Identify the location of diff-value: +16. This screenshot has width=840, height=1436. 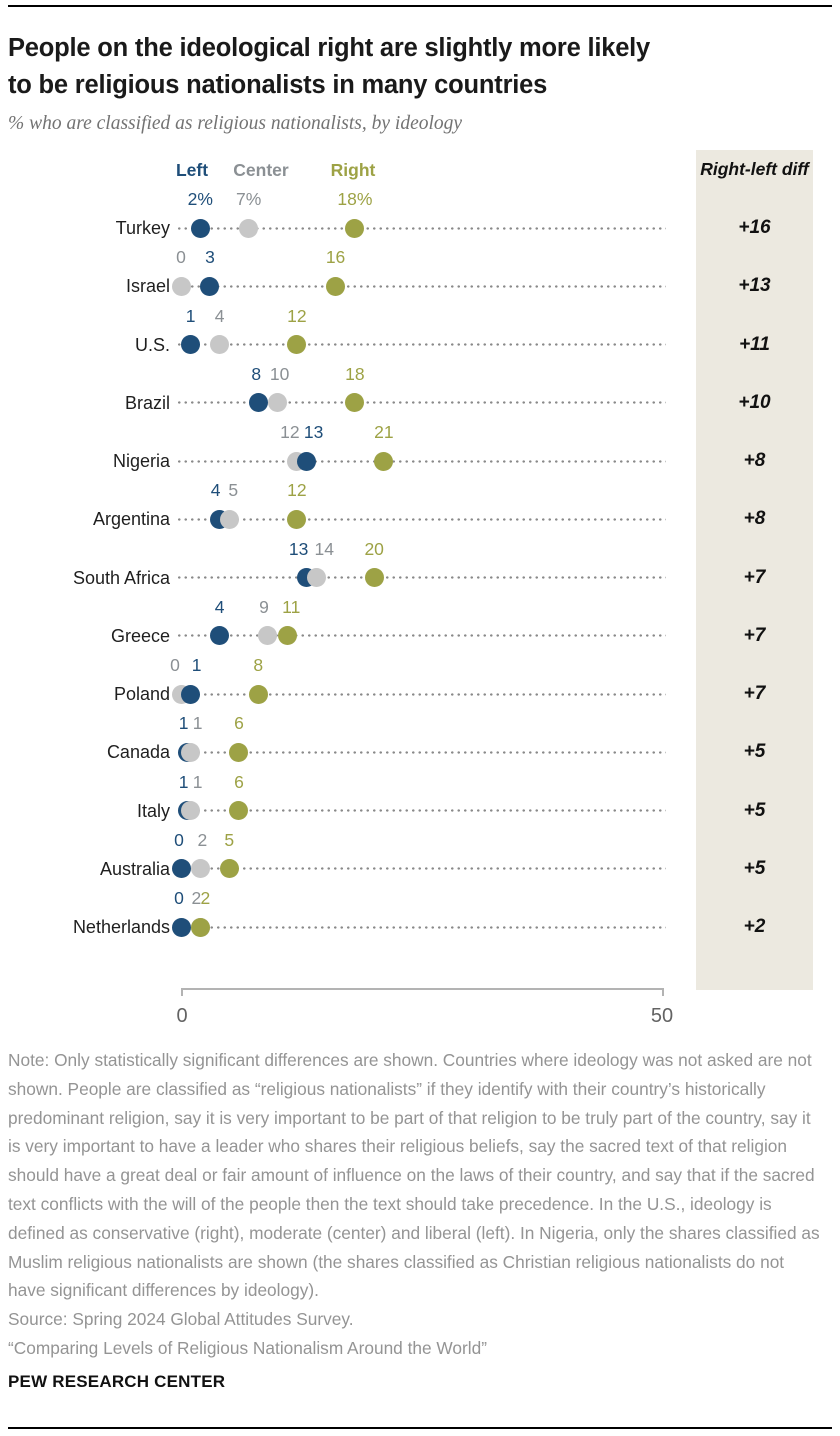
(754, 227).